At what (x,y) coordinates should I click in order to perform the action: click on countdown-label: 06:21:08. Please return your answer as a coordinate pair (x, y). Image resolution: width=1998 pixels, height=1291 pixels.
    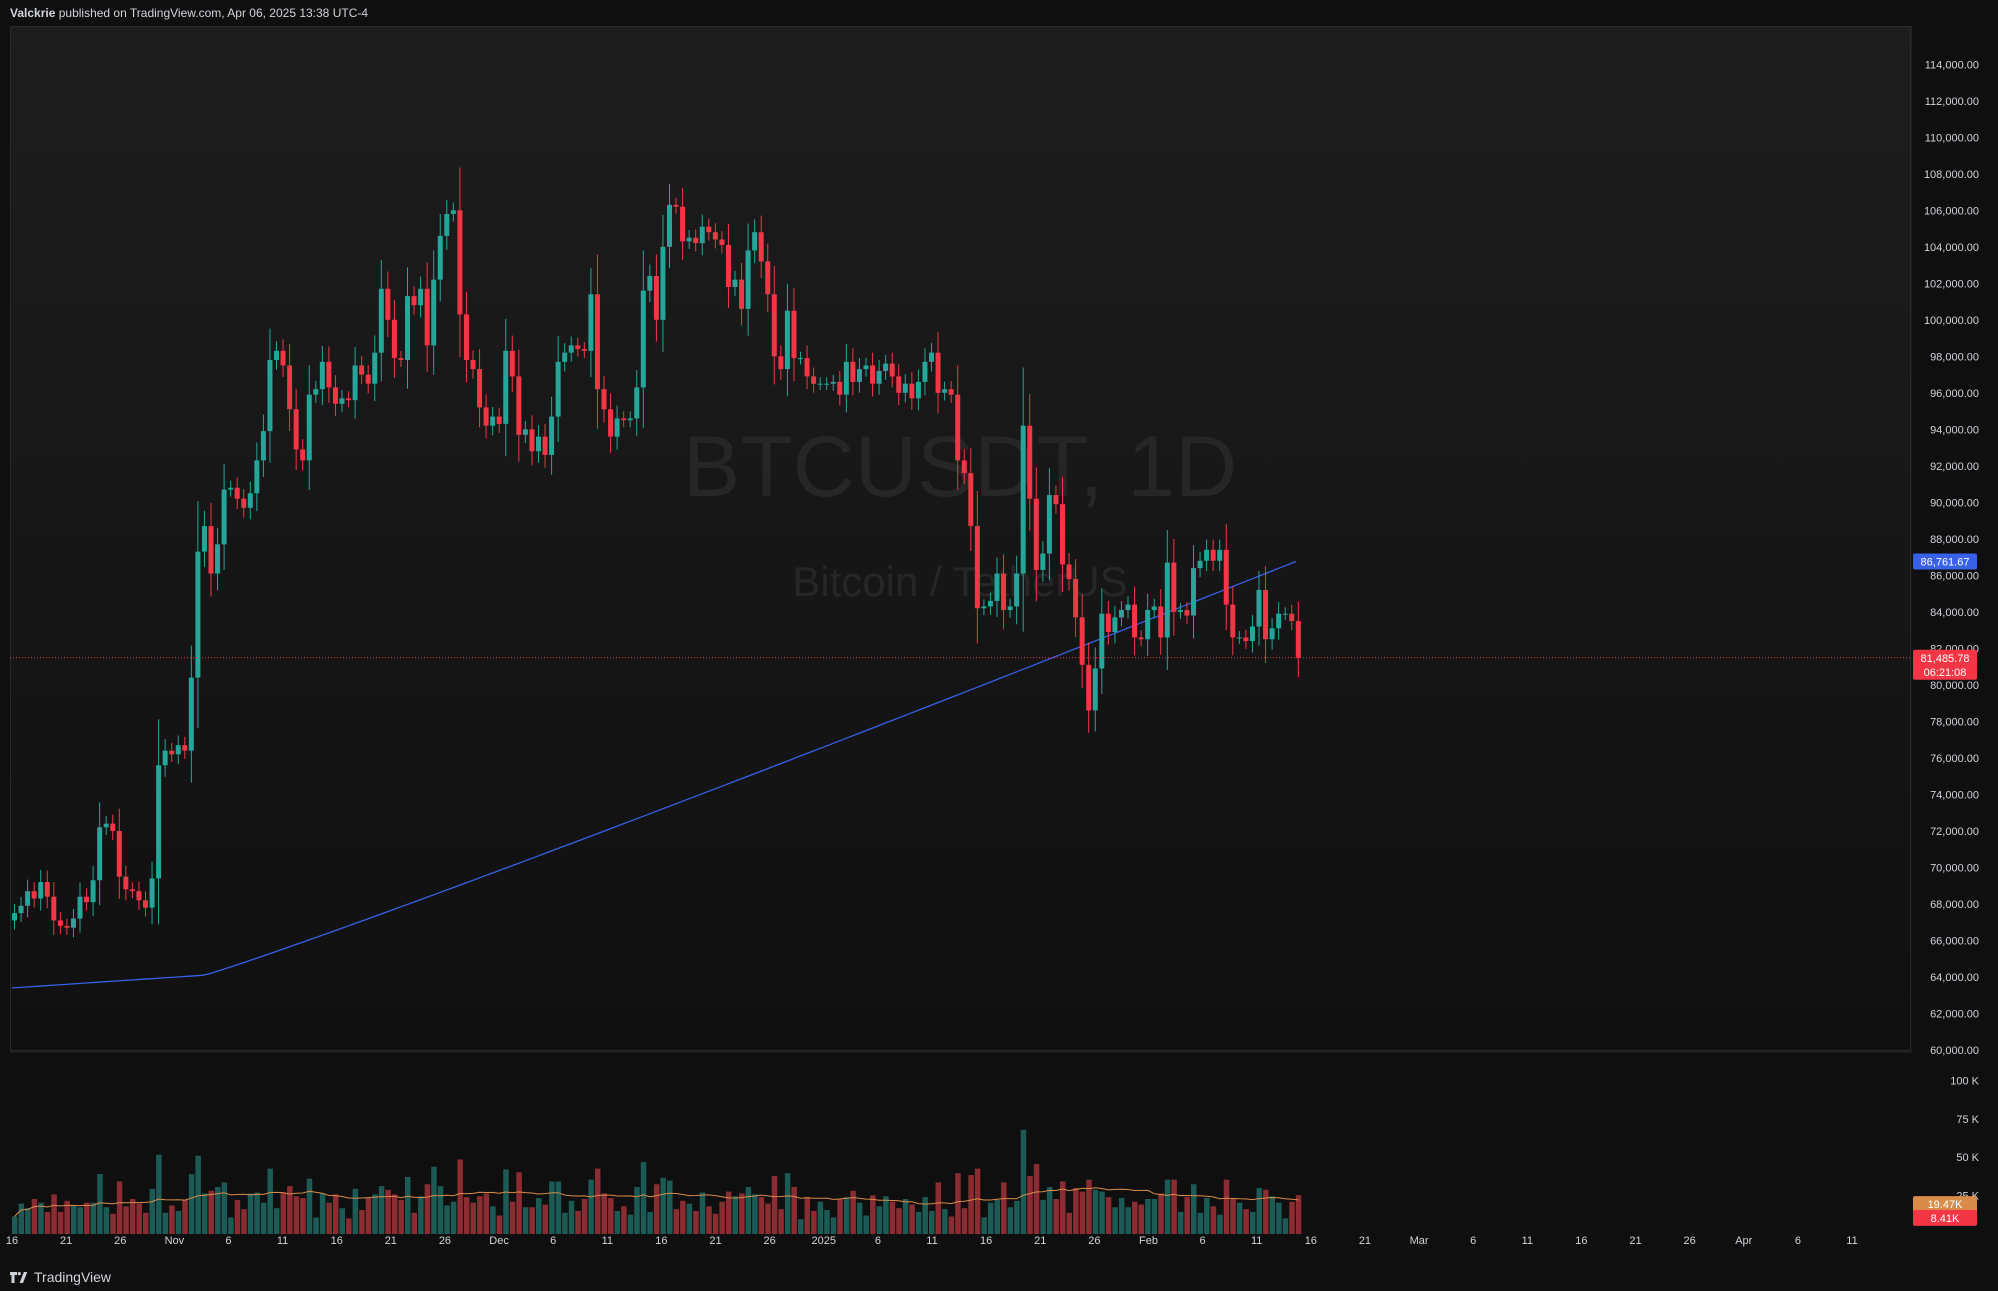
    Looking at the image, I should click on (1945, 673).